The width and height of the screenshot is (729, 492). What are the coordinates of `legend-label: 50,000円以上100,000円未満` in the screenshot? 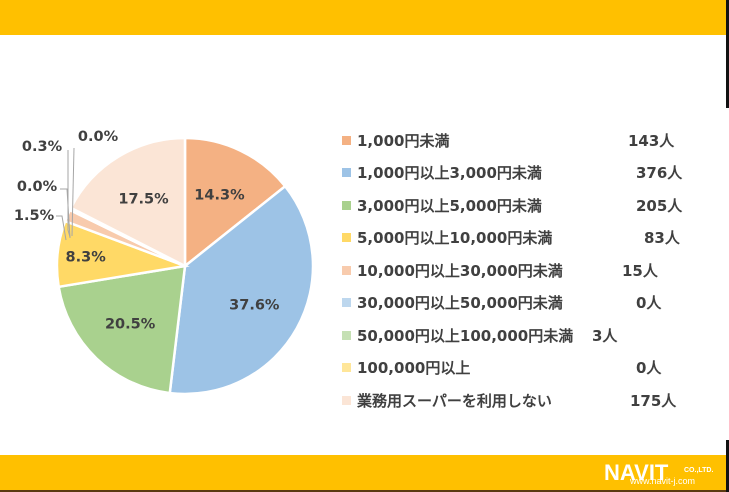 It's located at (465, 335).